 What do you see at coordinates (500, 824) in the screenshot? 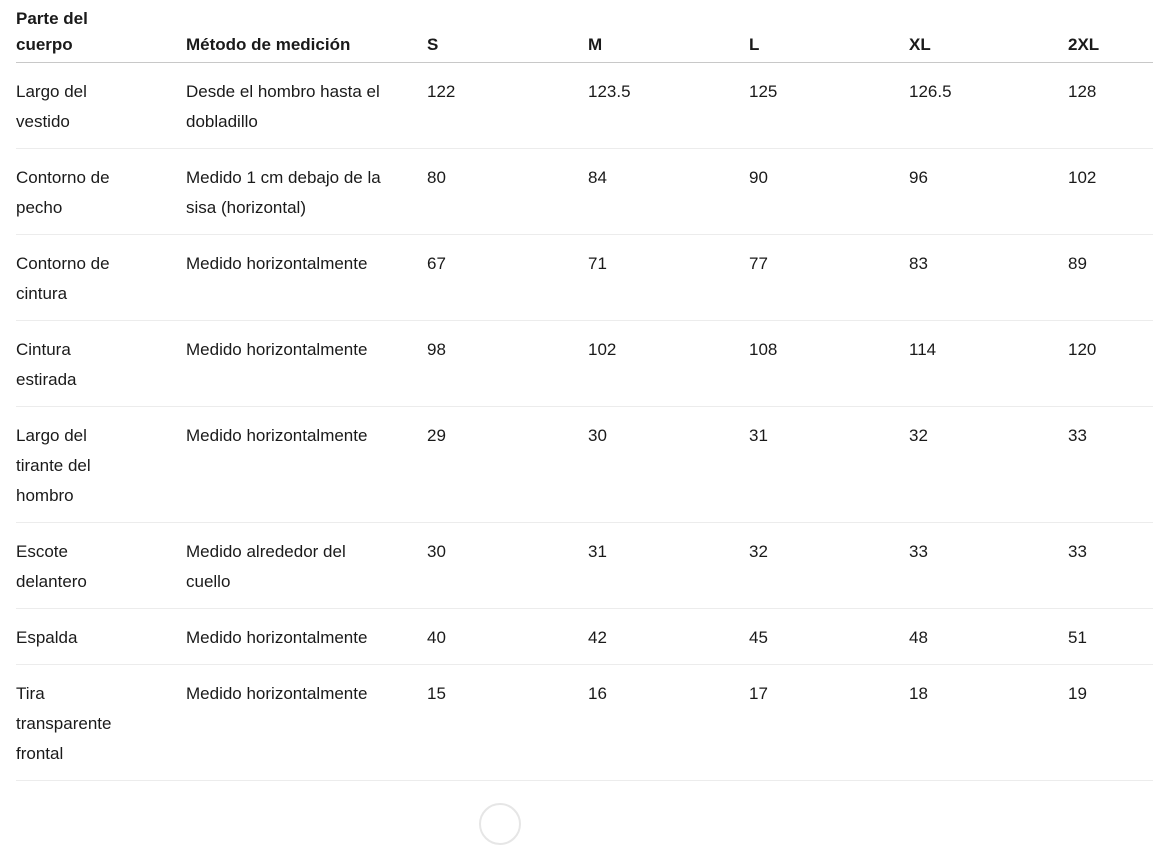
I see `floating-action-button-partial` at bounding box center [500, 824].